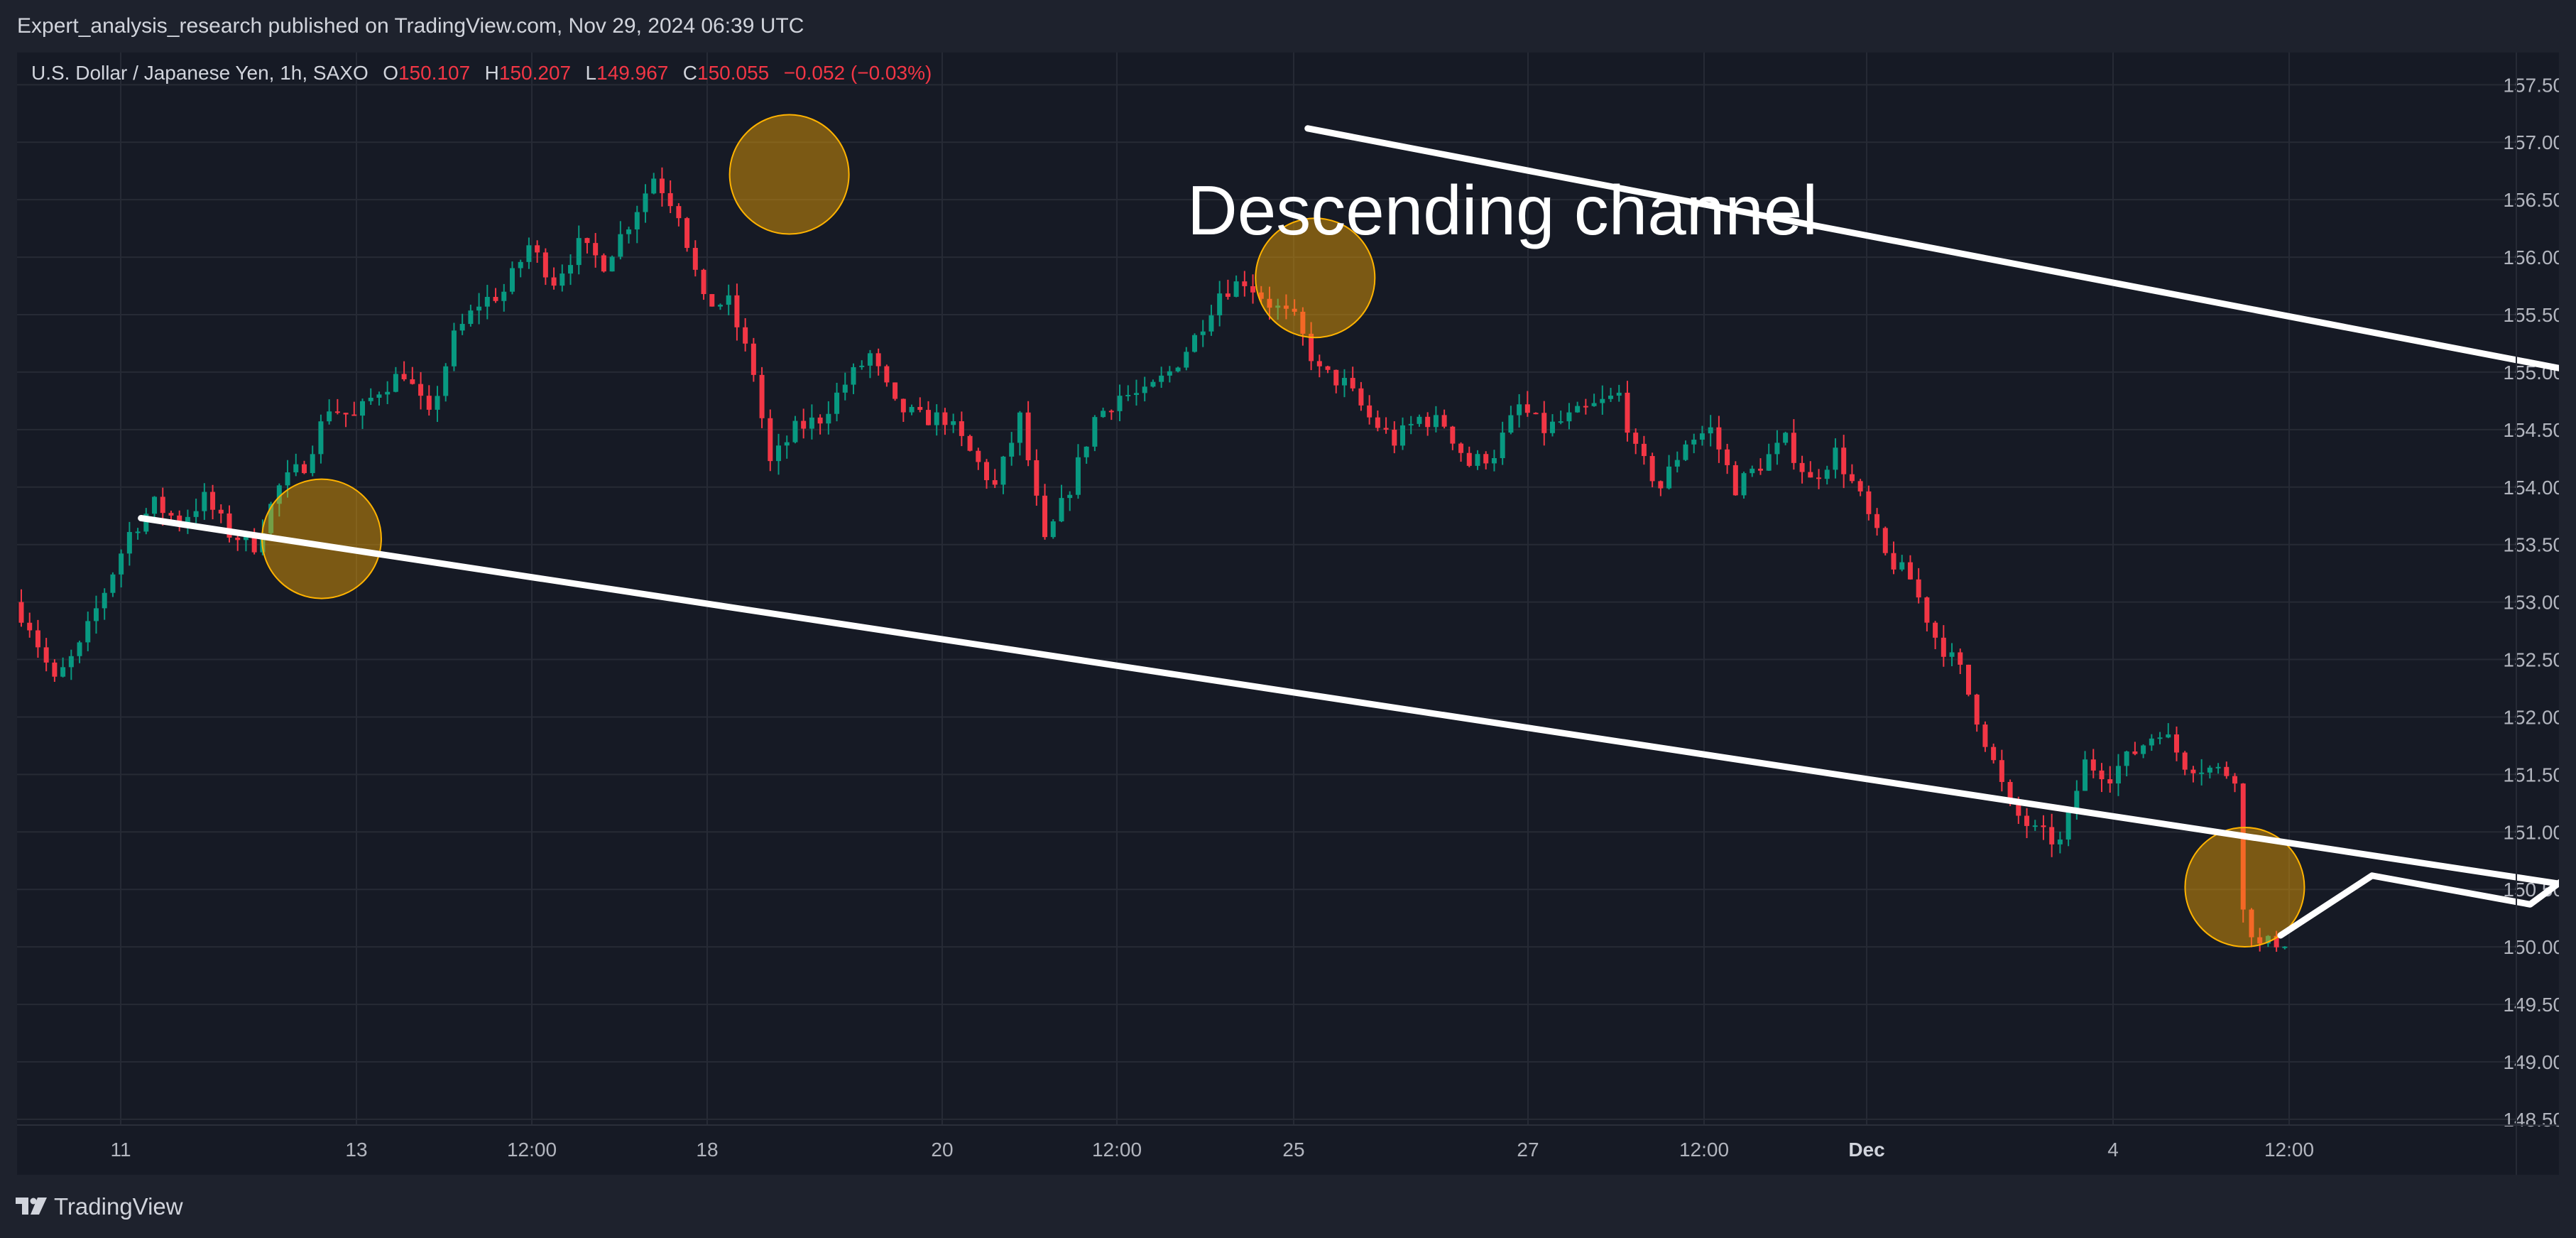 The image size is (2576, 1238). I want to click on chart-annotation-title: Descending channel, so click(1502, 210).